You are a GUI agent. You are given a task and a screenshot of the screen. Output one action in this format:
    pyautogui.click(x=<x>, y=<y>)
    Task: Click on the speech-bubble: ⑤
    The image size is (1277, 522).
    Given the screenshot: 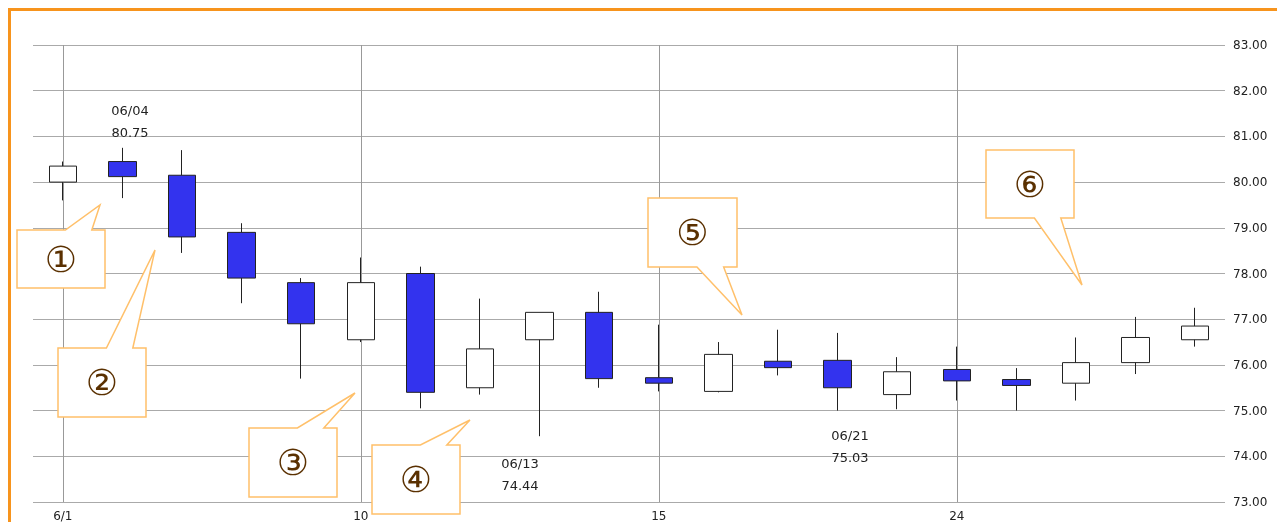 What is the action you would take?
    pyautogui.click(x=695, y=256)
    